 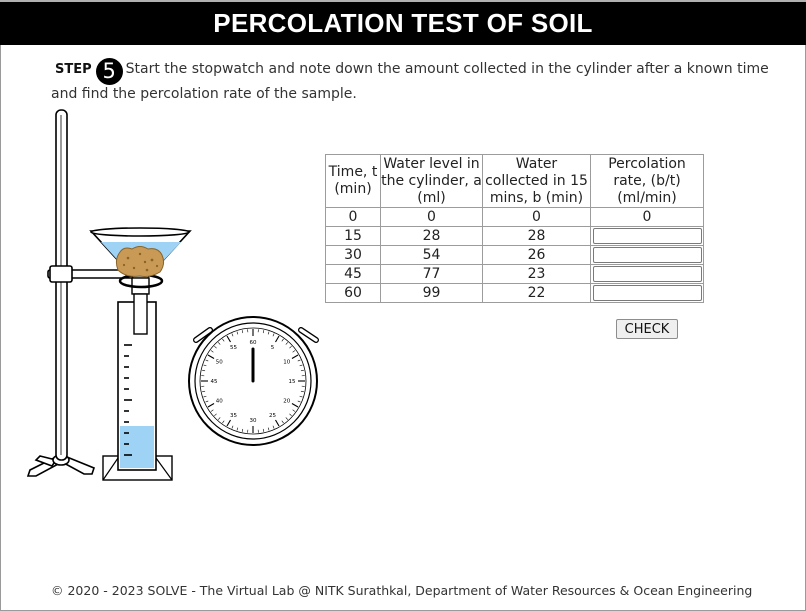 I want to click on stopwatch-dial-number: 25, so click(x=272, y=416).